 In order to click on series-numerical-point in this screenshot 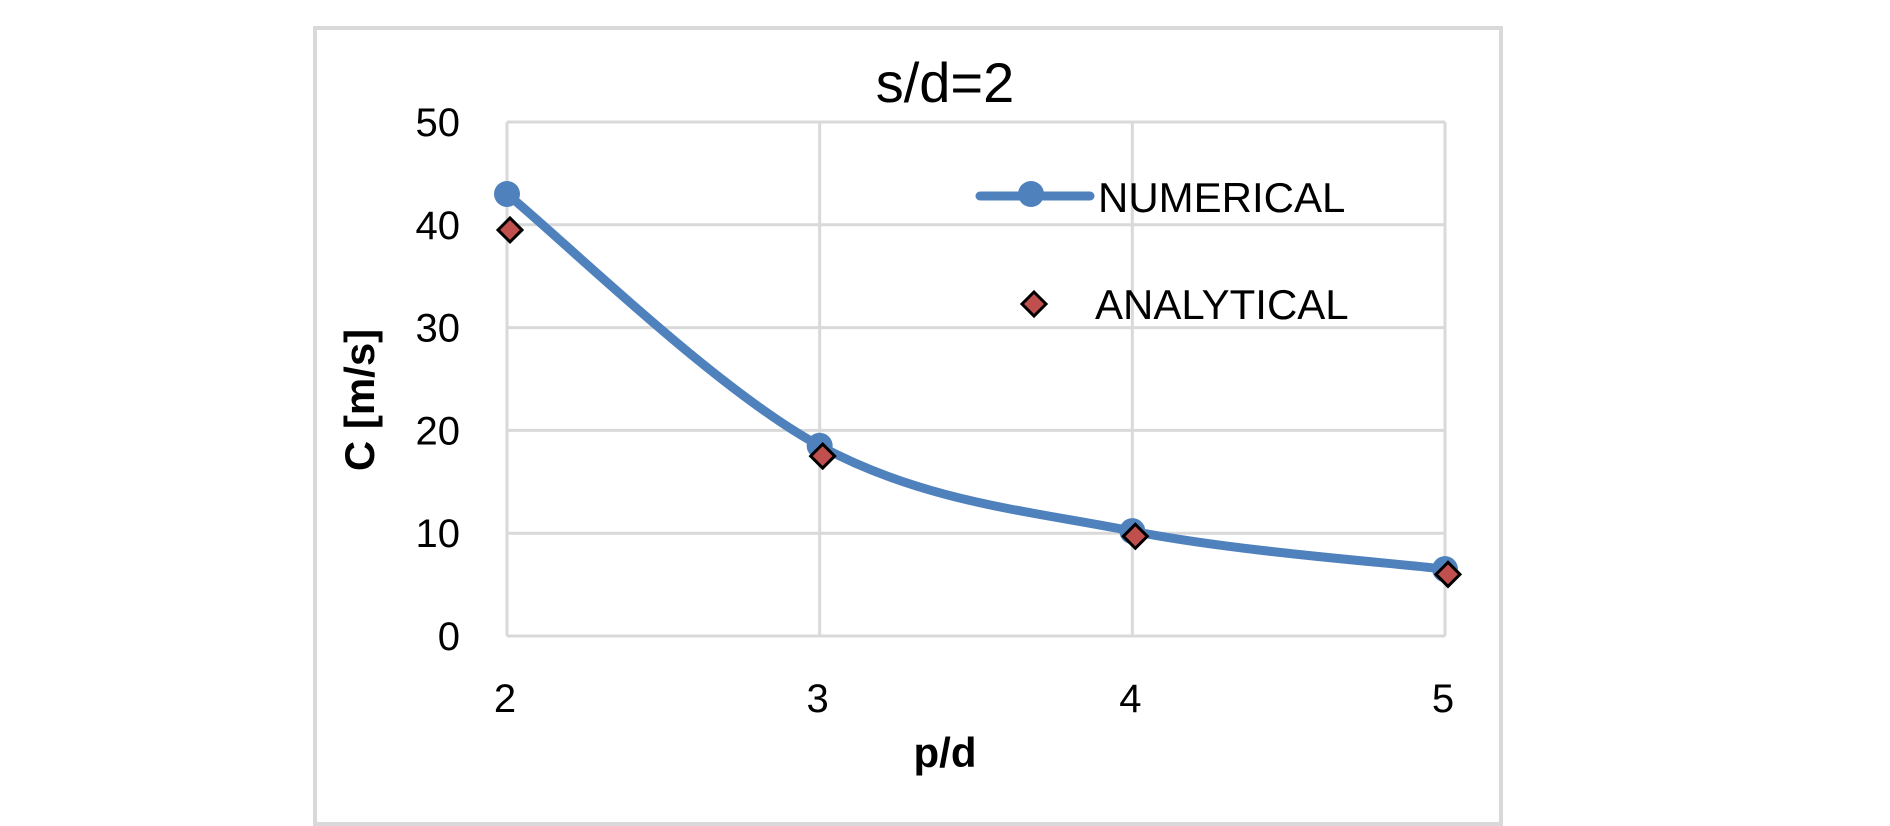, I will do `click(507, 193)`.